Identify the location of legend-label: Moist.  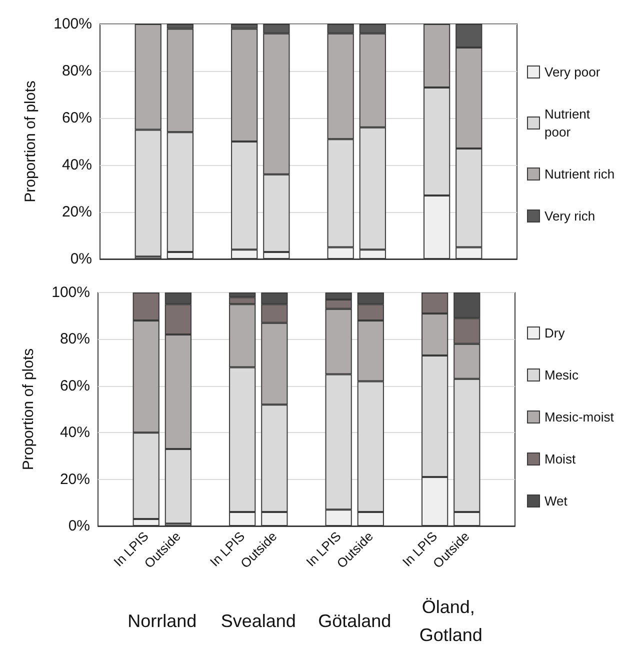
(560, 459).